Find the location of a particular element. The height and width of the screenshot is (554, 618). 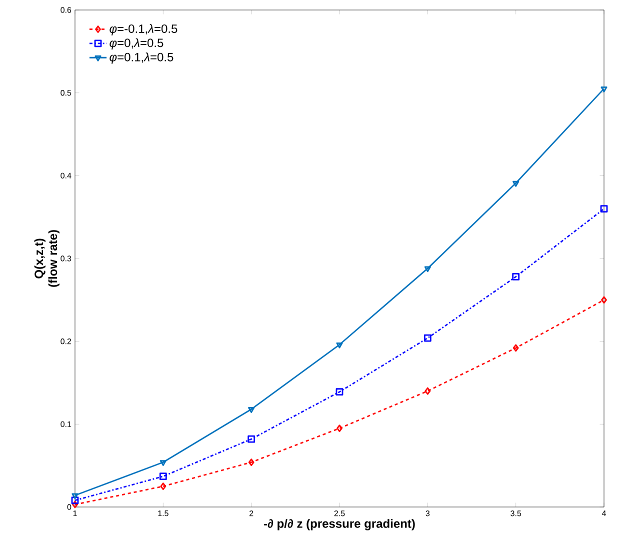

x-tick-label: 3.5 is located at coordinates (516, 513).